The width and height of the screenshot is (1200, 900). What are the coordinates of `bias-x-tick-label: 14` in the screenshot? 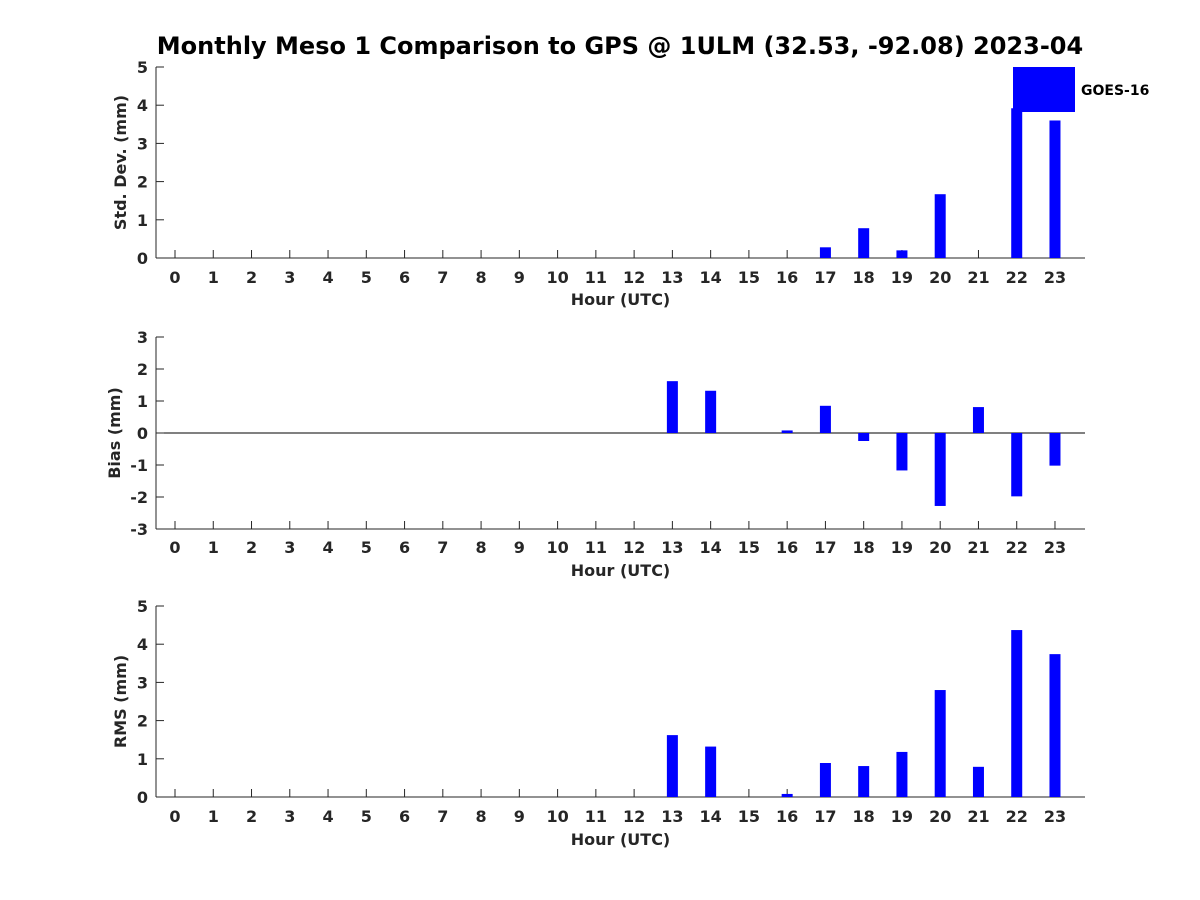 It's located at (711, 547).